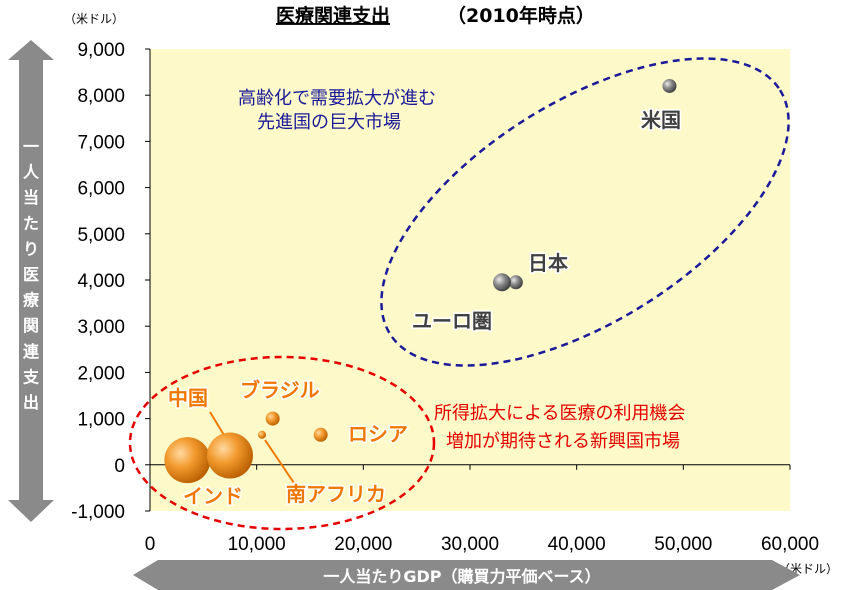 Image resolution: width=854 pixels, height=590 pixels. Describe the element at coordinates (101, 189) in the screenshot. I see `y-tick-label: 6,000` at that location.